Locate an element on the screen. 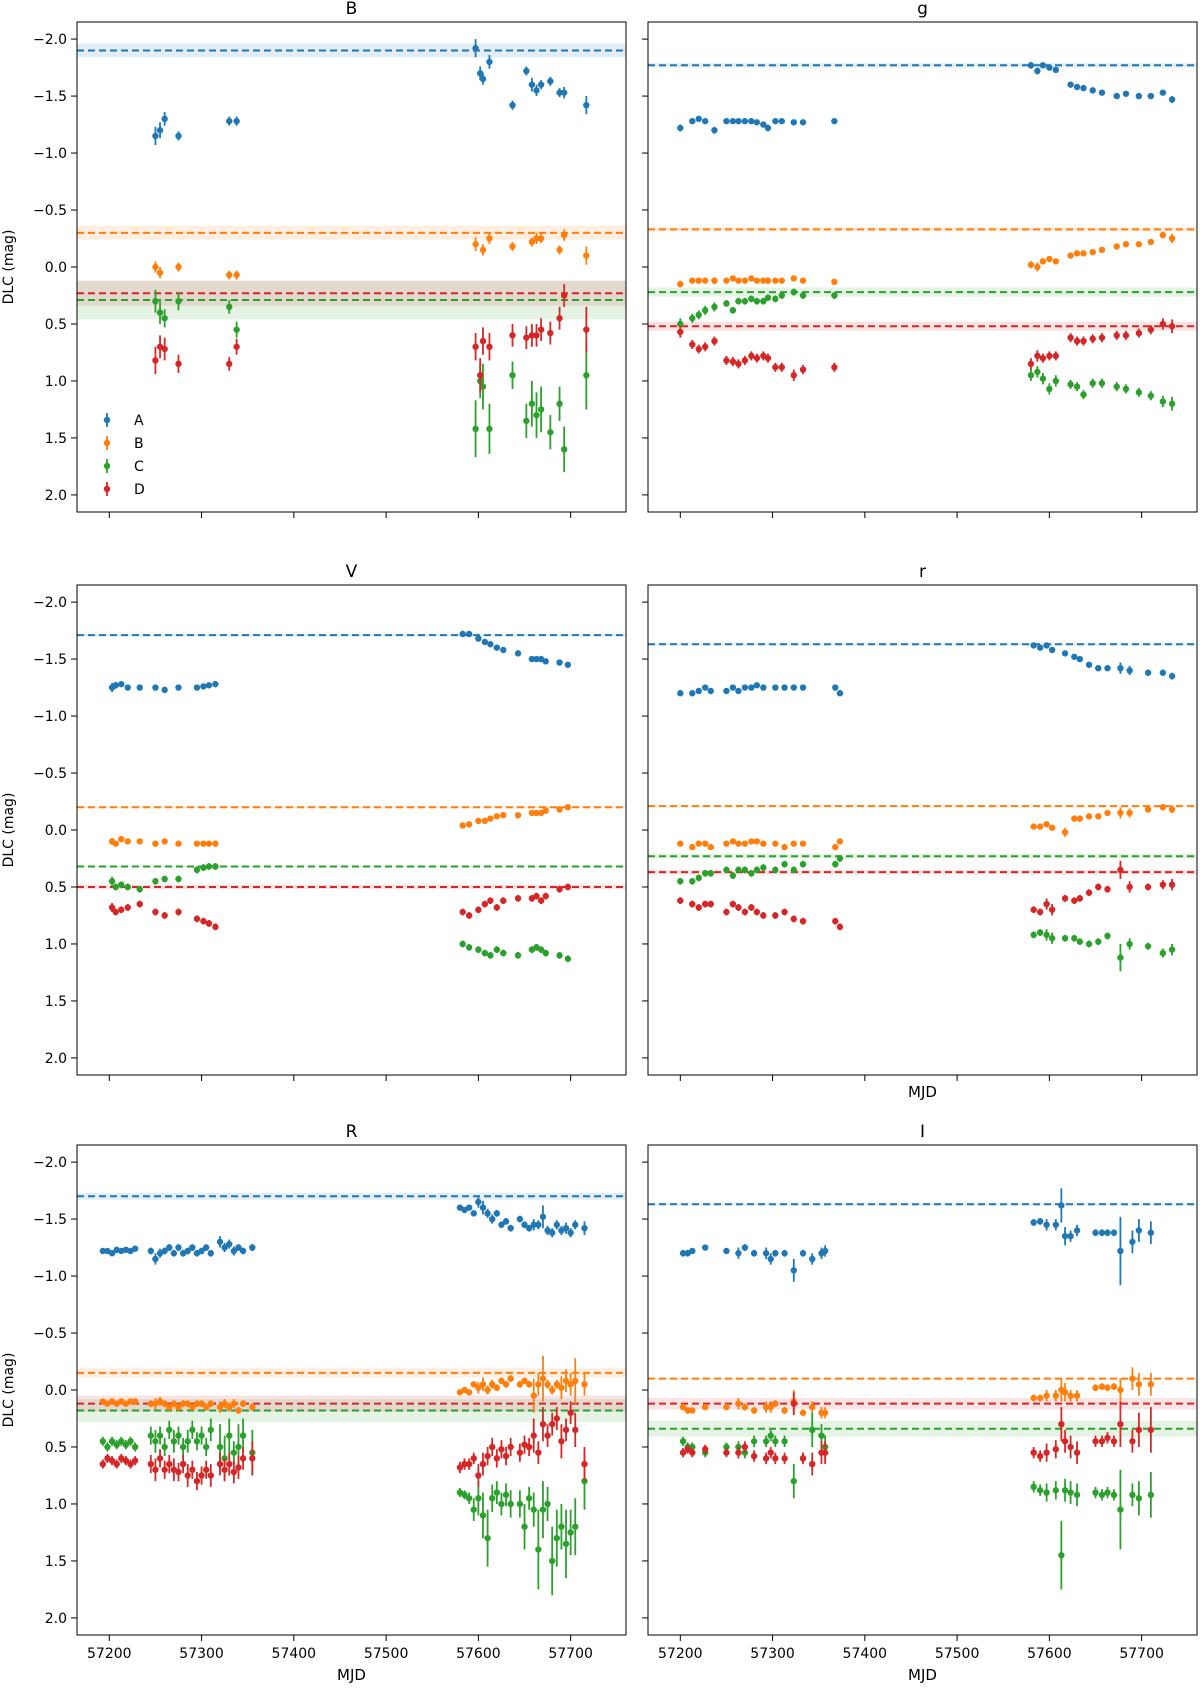 Image resolution: width=1200 pixels, height=1690 pixels. x-tick-label: 57200 is located at coordinates (109, 1654).